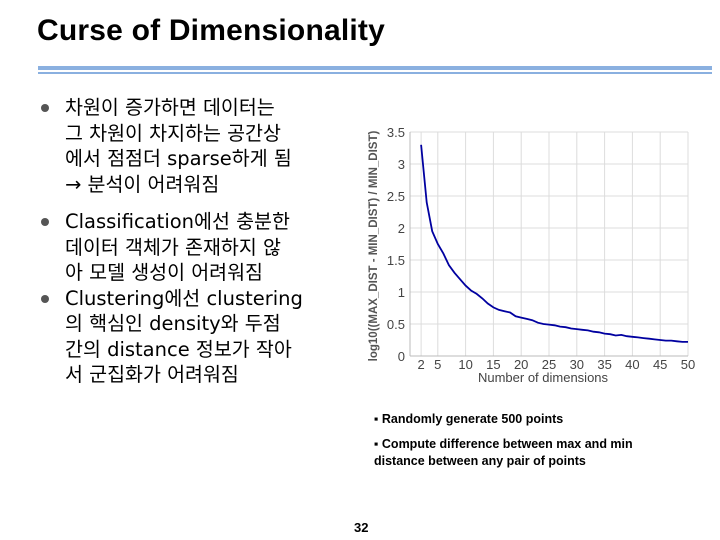  Describe the element at coordinates (469, 419) in the screenshot. I see `note-random-points: ▪ Randomly generate 500 points` at that location.